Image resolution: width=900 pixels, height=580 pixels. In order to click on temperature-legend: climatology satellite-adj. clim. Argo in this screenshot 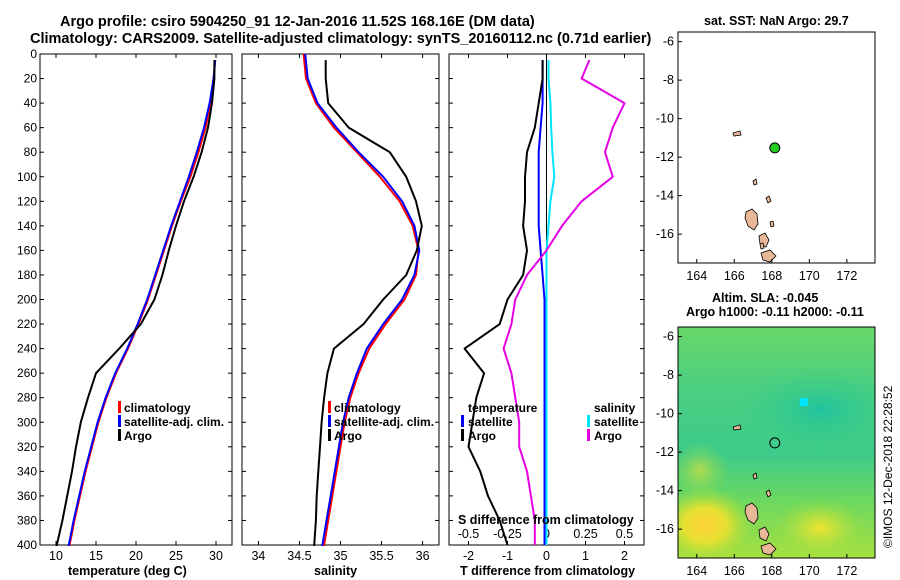, I will do `click(171, 422)`.